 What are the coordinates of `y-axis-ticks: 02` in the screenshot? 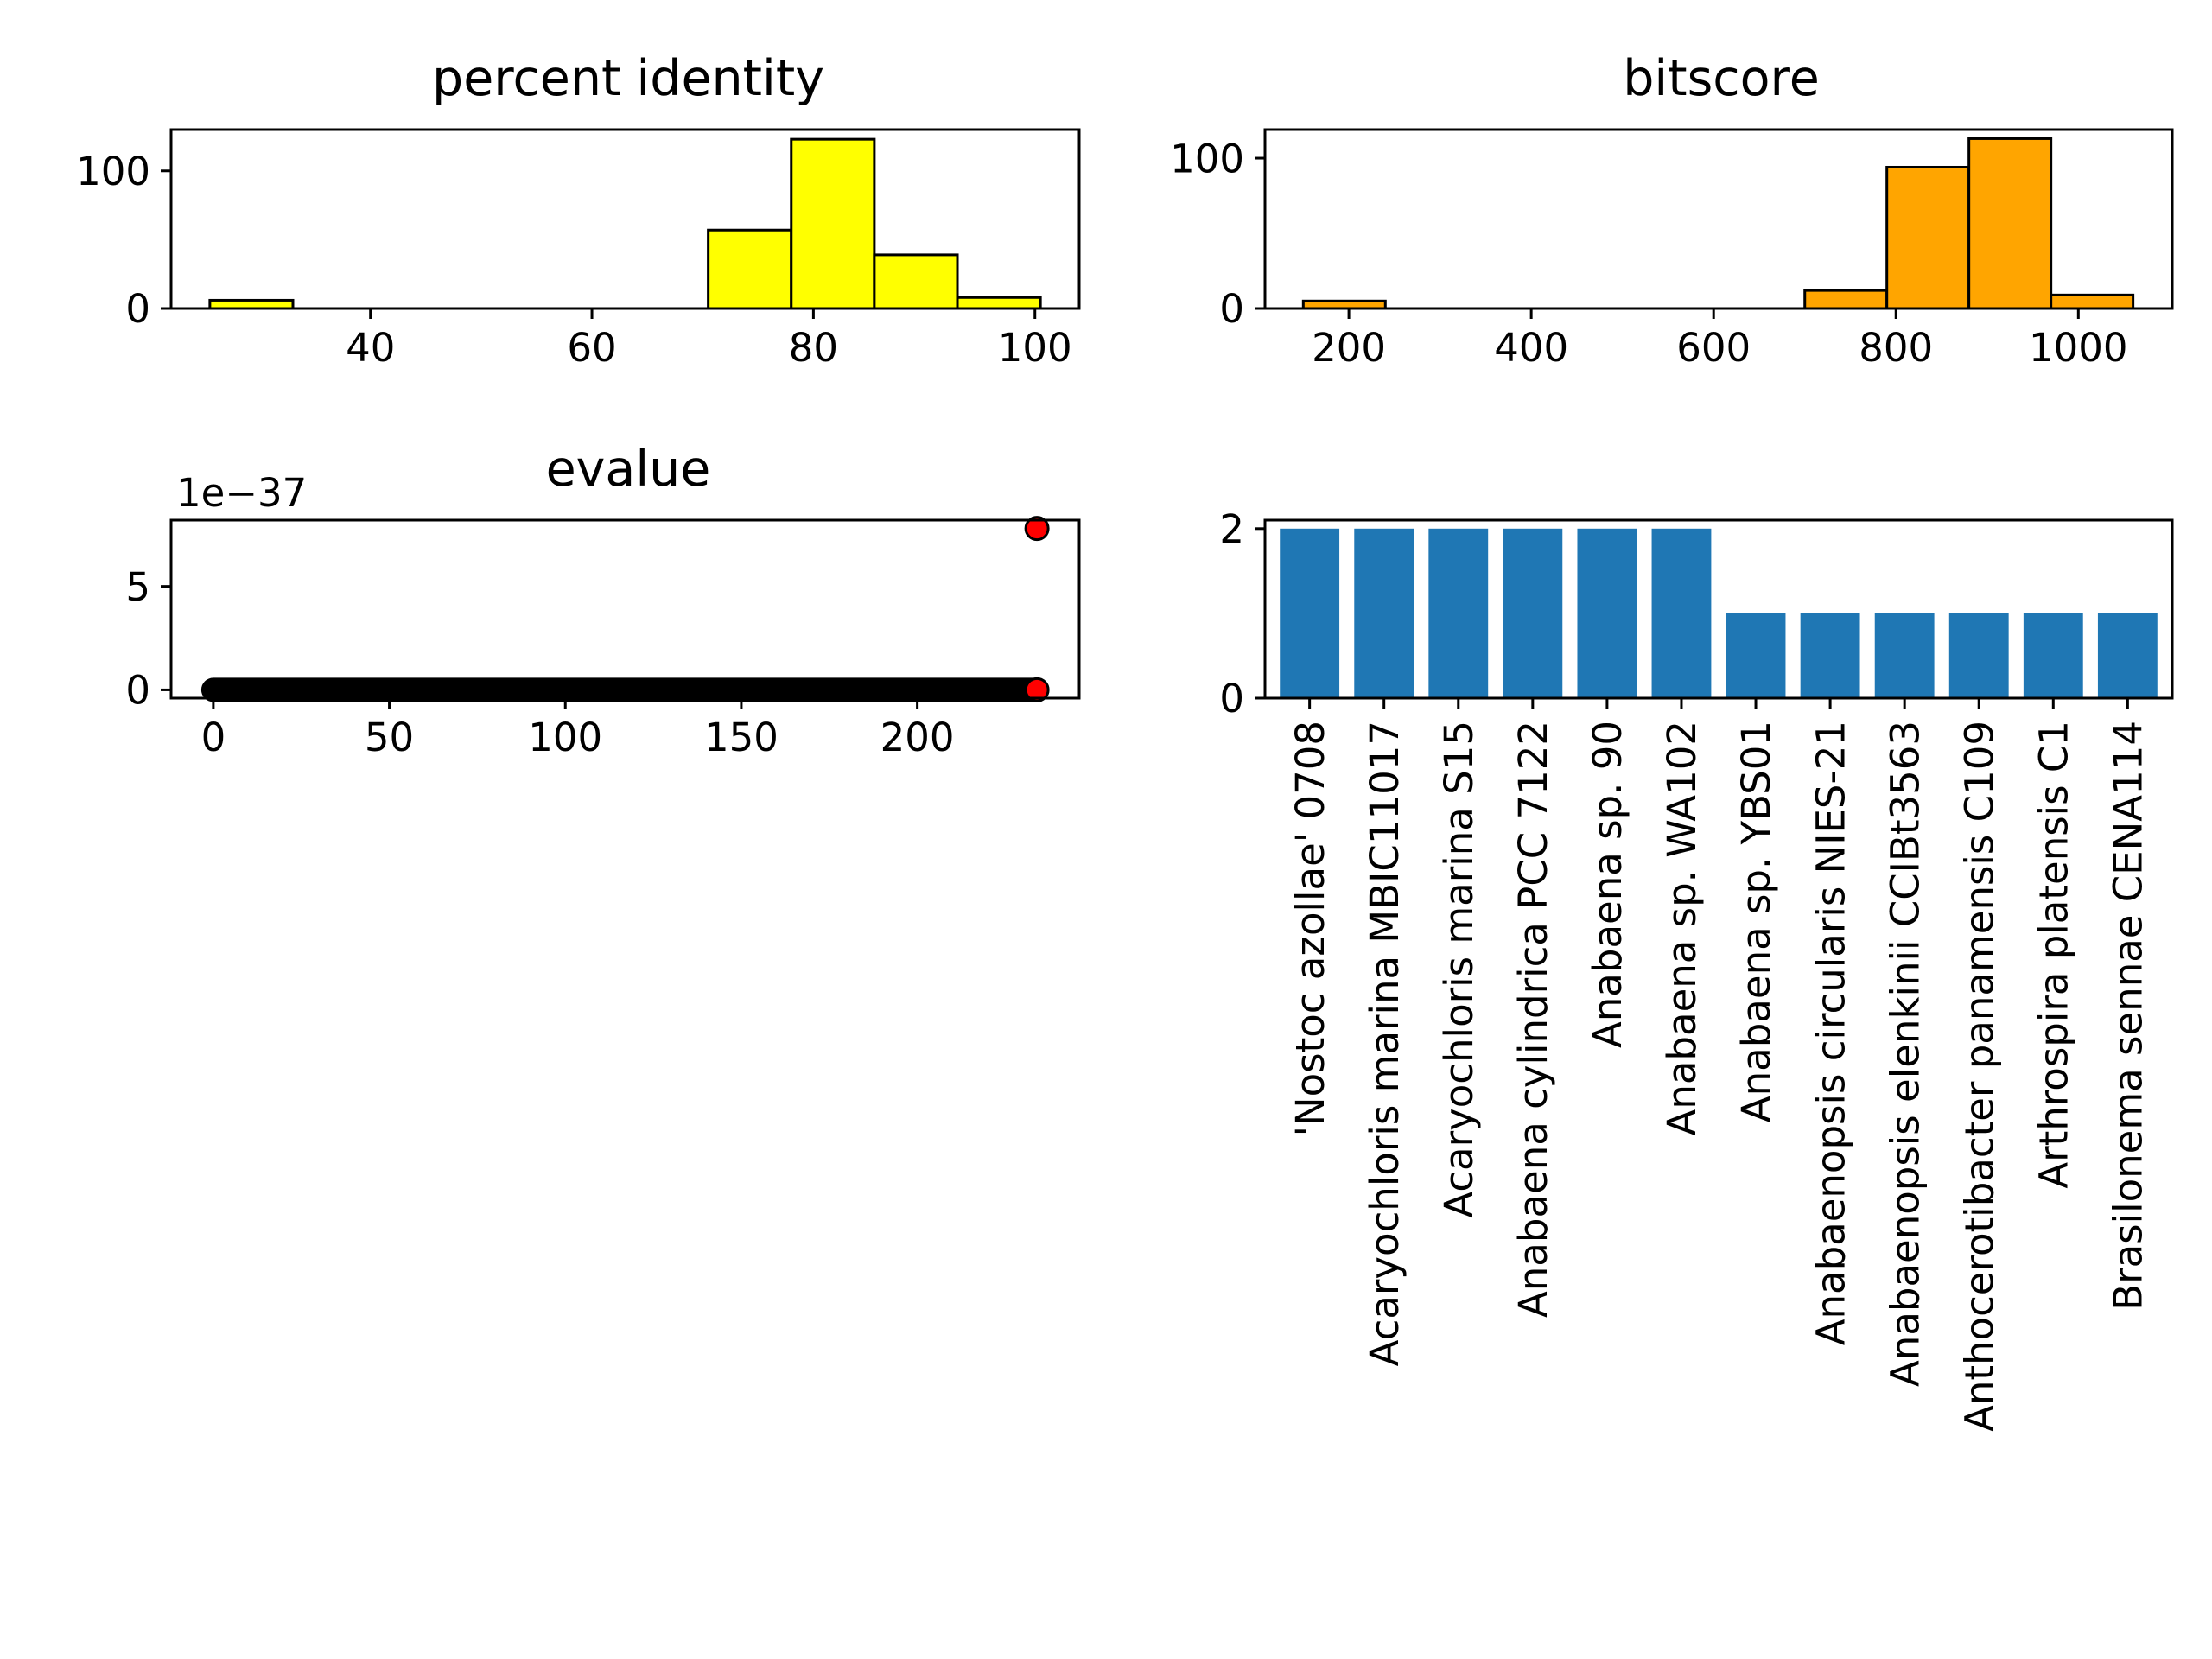 It's located at (1242, 613).